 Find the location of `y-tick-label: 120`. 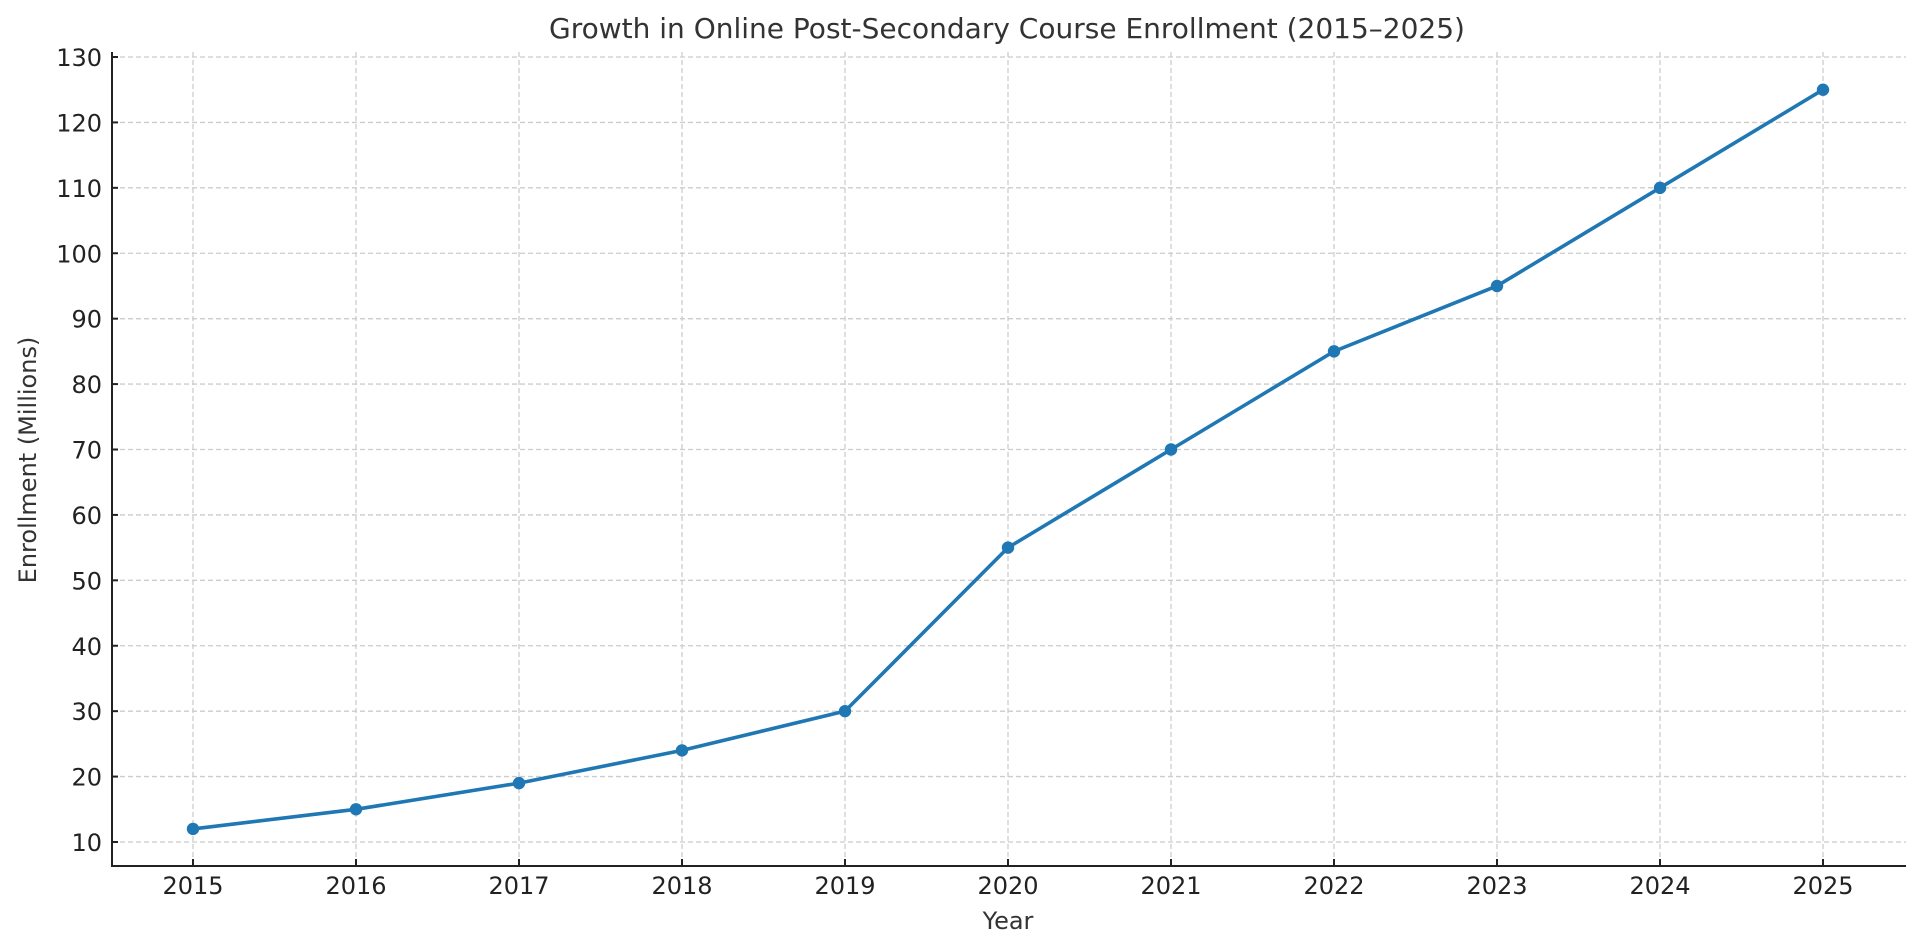

y-tick-label: 120 is located at coordinates (79, 123).